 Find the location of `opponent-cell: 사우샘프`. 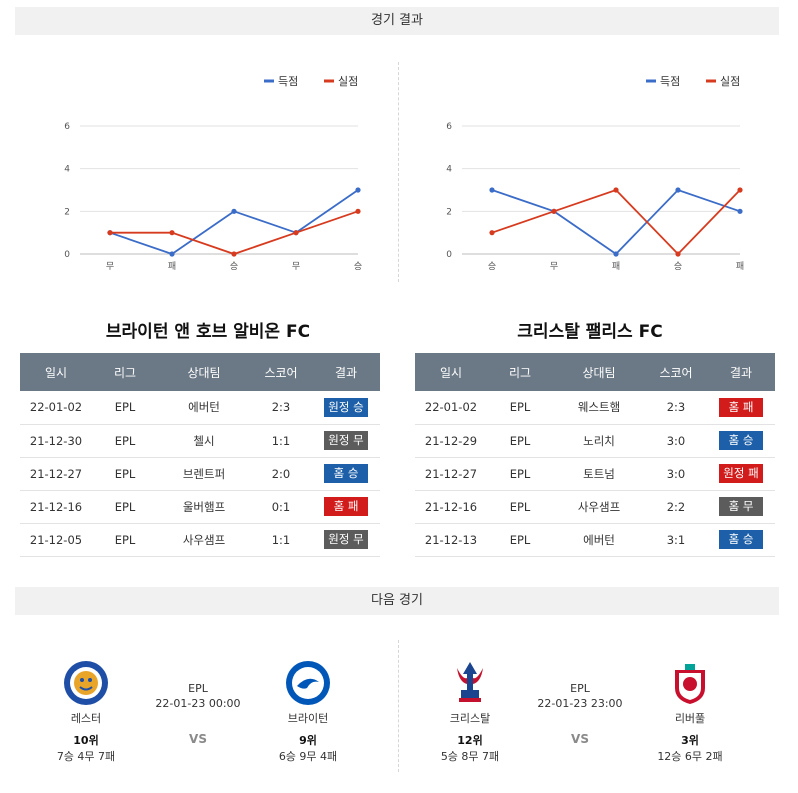

opponent-cell: 사우샘프 is located at coordinates (599, 507).